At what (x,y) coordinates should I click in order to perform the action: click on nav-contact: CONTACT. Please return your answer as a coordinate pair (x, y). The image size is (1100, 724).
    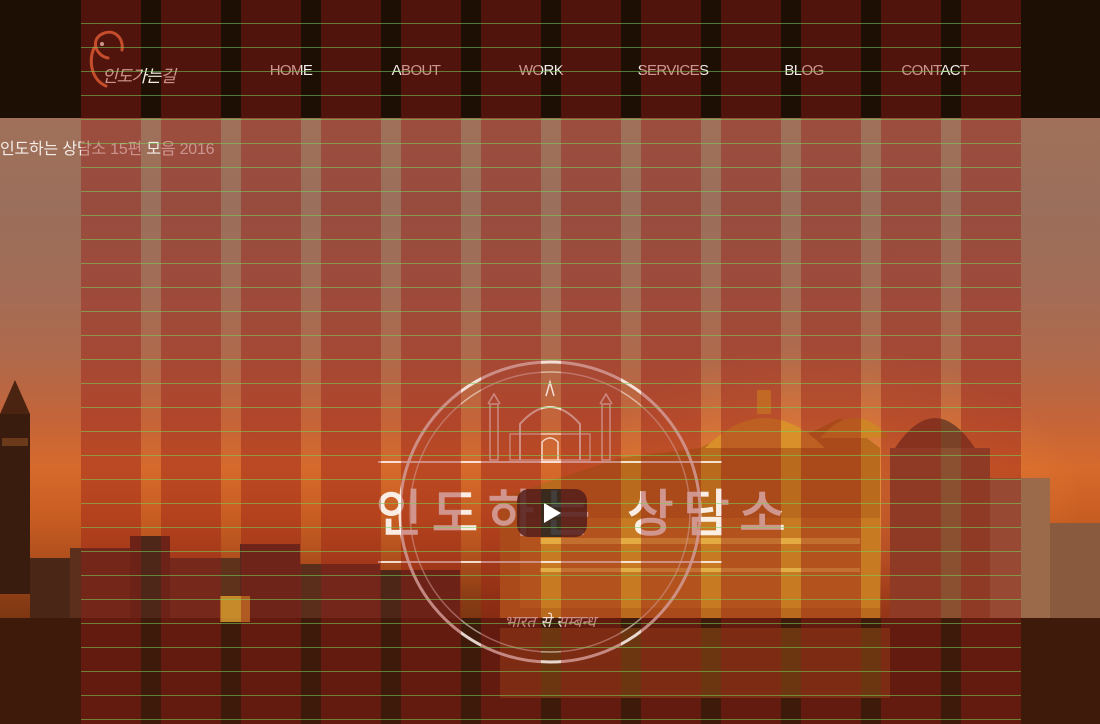
    Looking at the image, I should click on (935, 70).